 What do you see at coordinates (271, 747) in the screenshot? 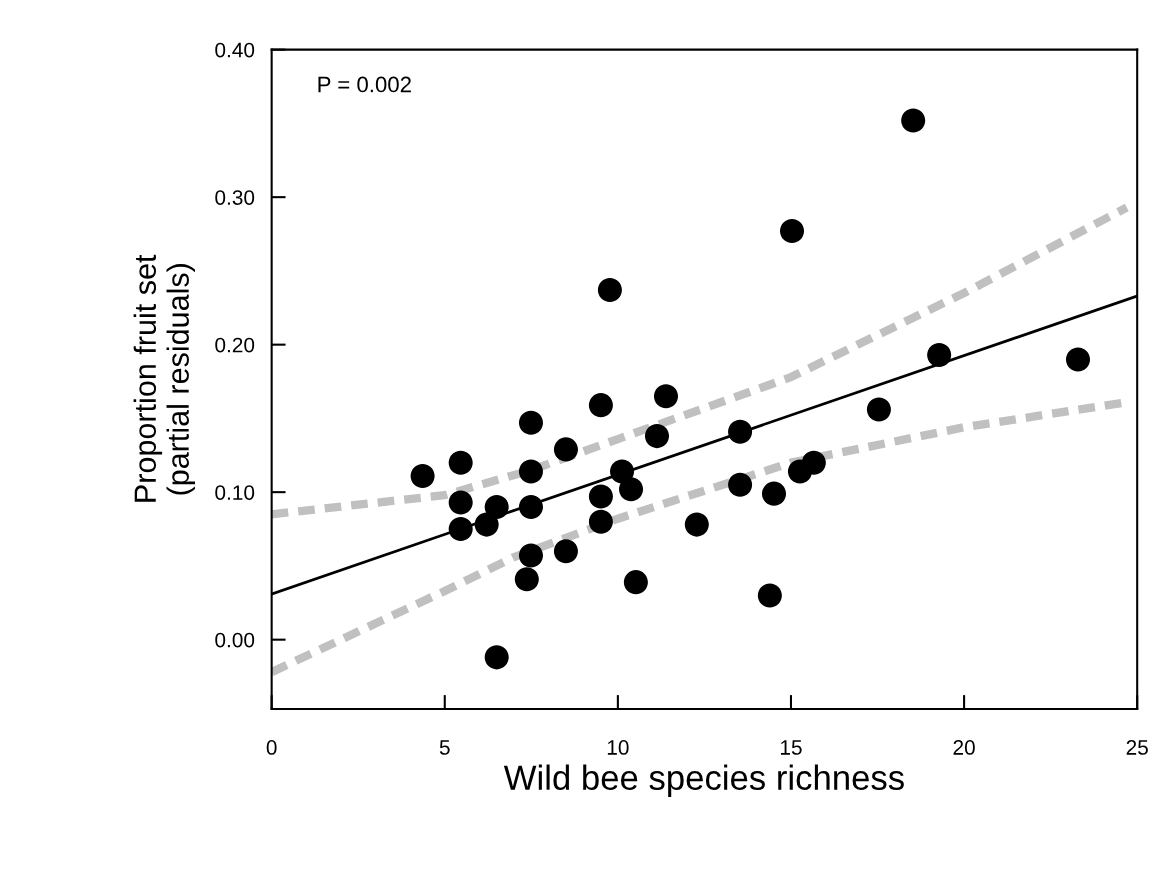
I see `x-tick-label: 0` at bounding box center [271, 747].